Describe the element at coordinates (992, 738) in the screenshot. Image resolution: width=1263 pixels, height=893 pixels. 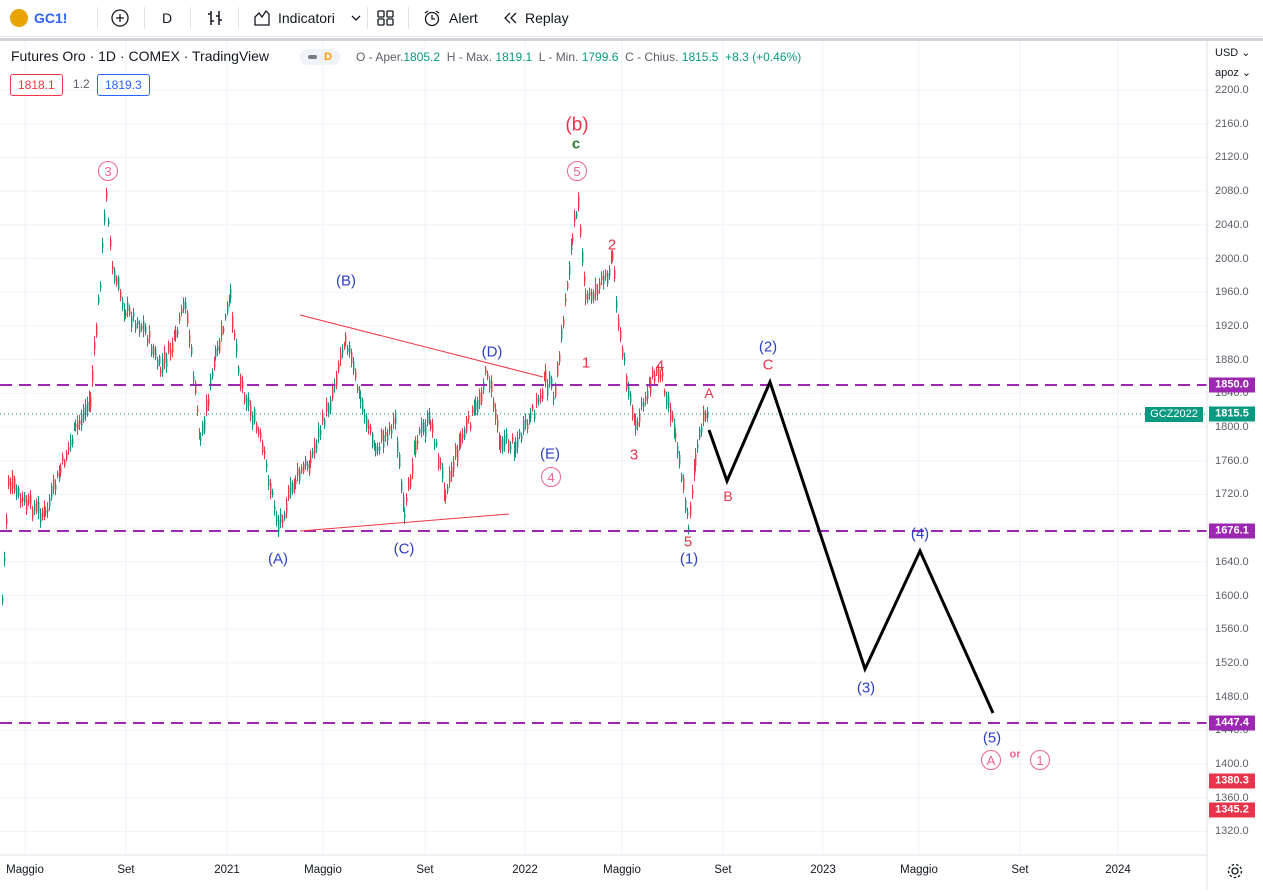
I see `wave-label-5-blue: (5)` at that location.